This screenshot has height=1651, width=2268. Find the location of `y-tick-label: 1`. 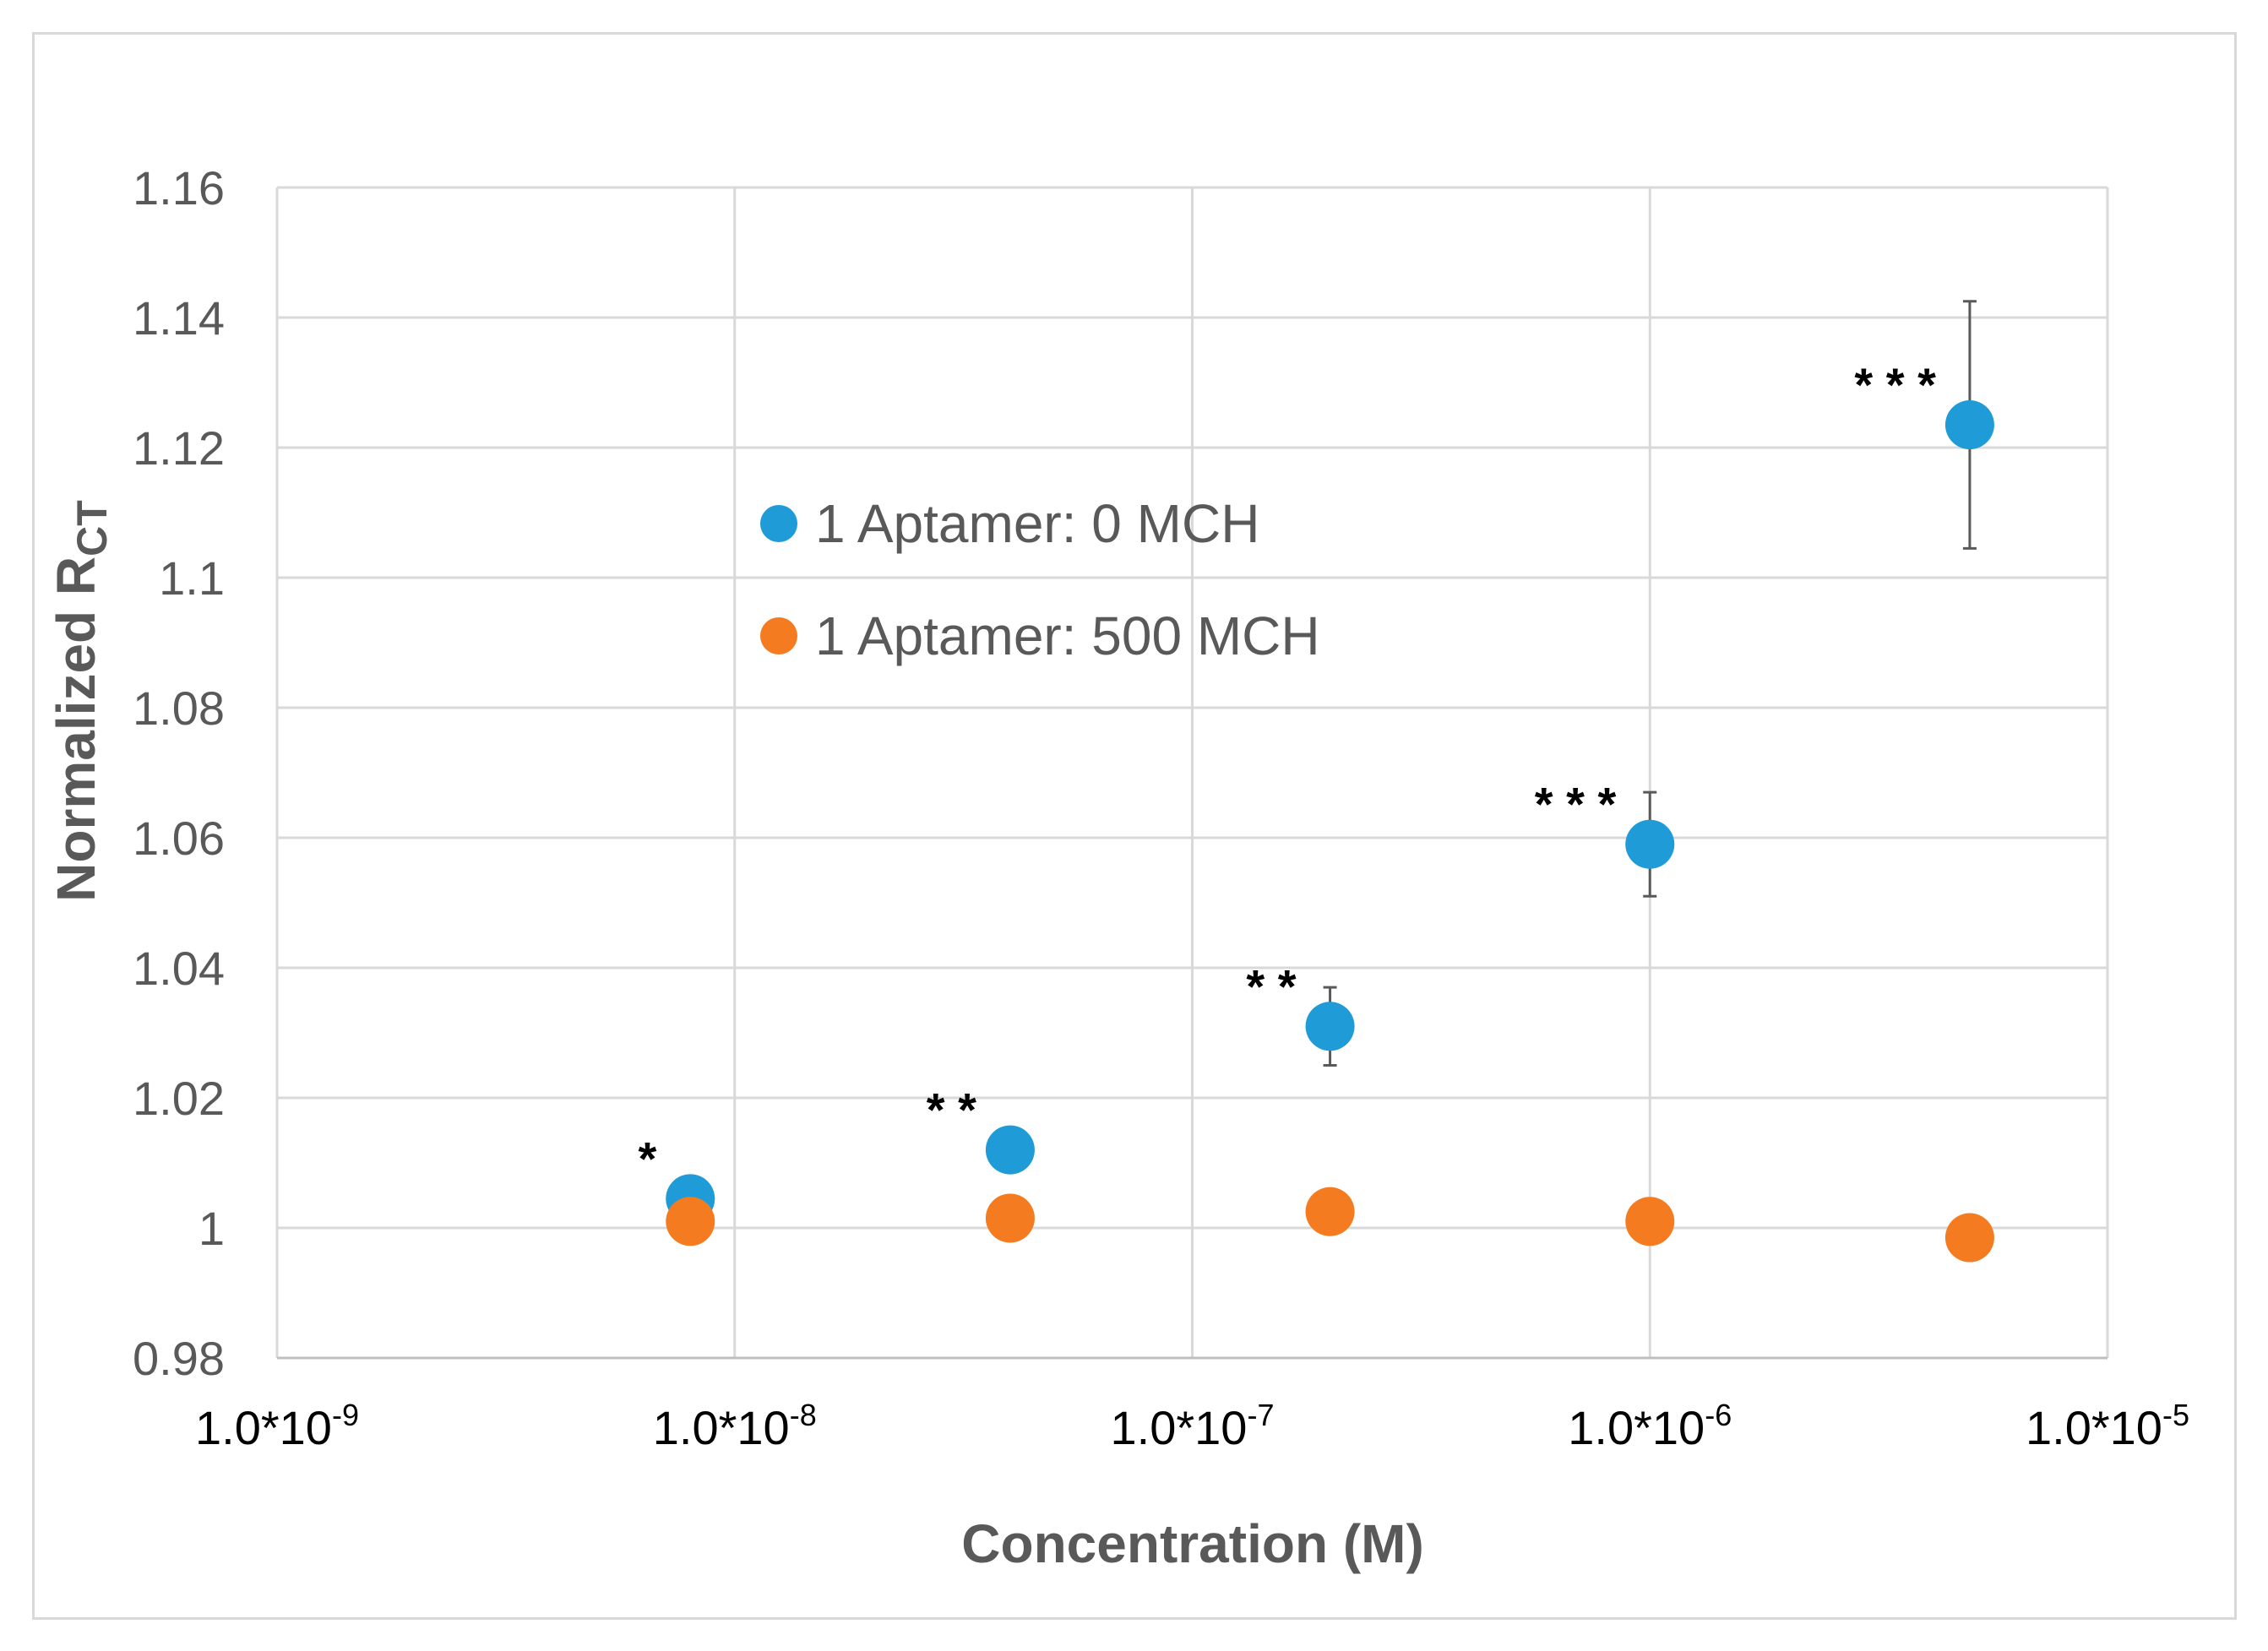

y-tick-label: 1 is located at coordinates (212, 1228).